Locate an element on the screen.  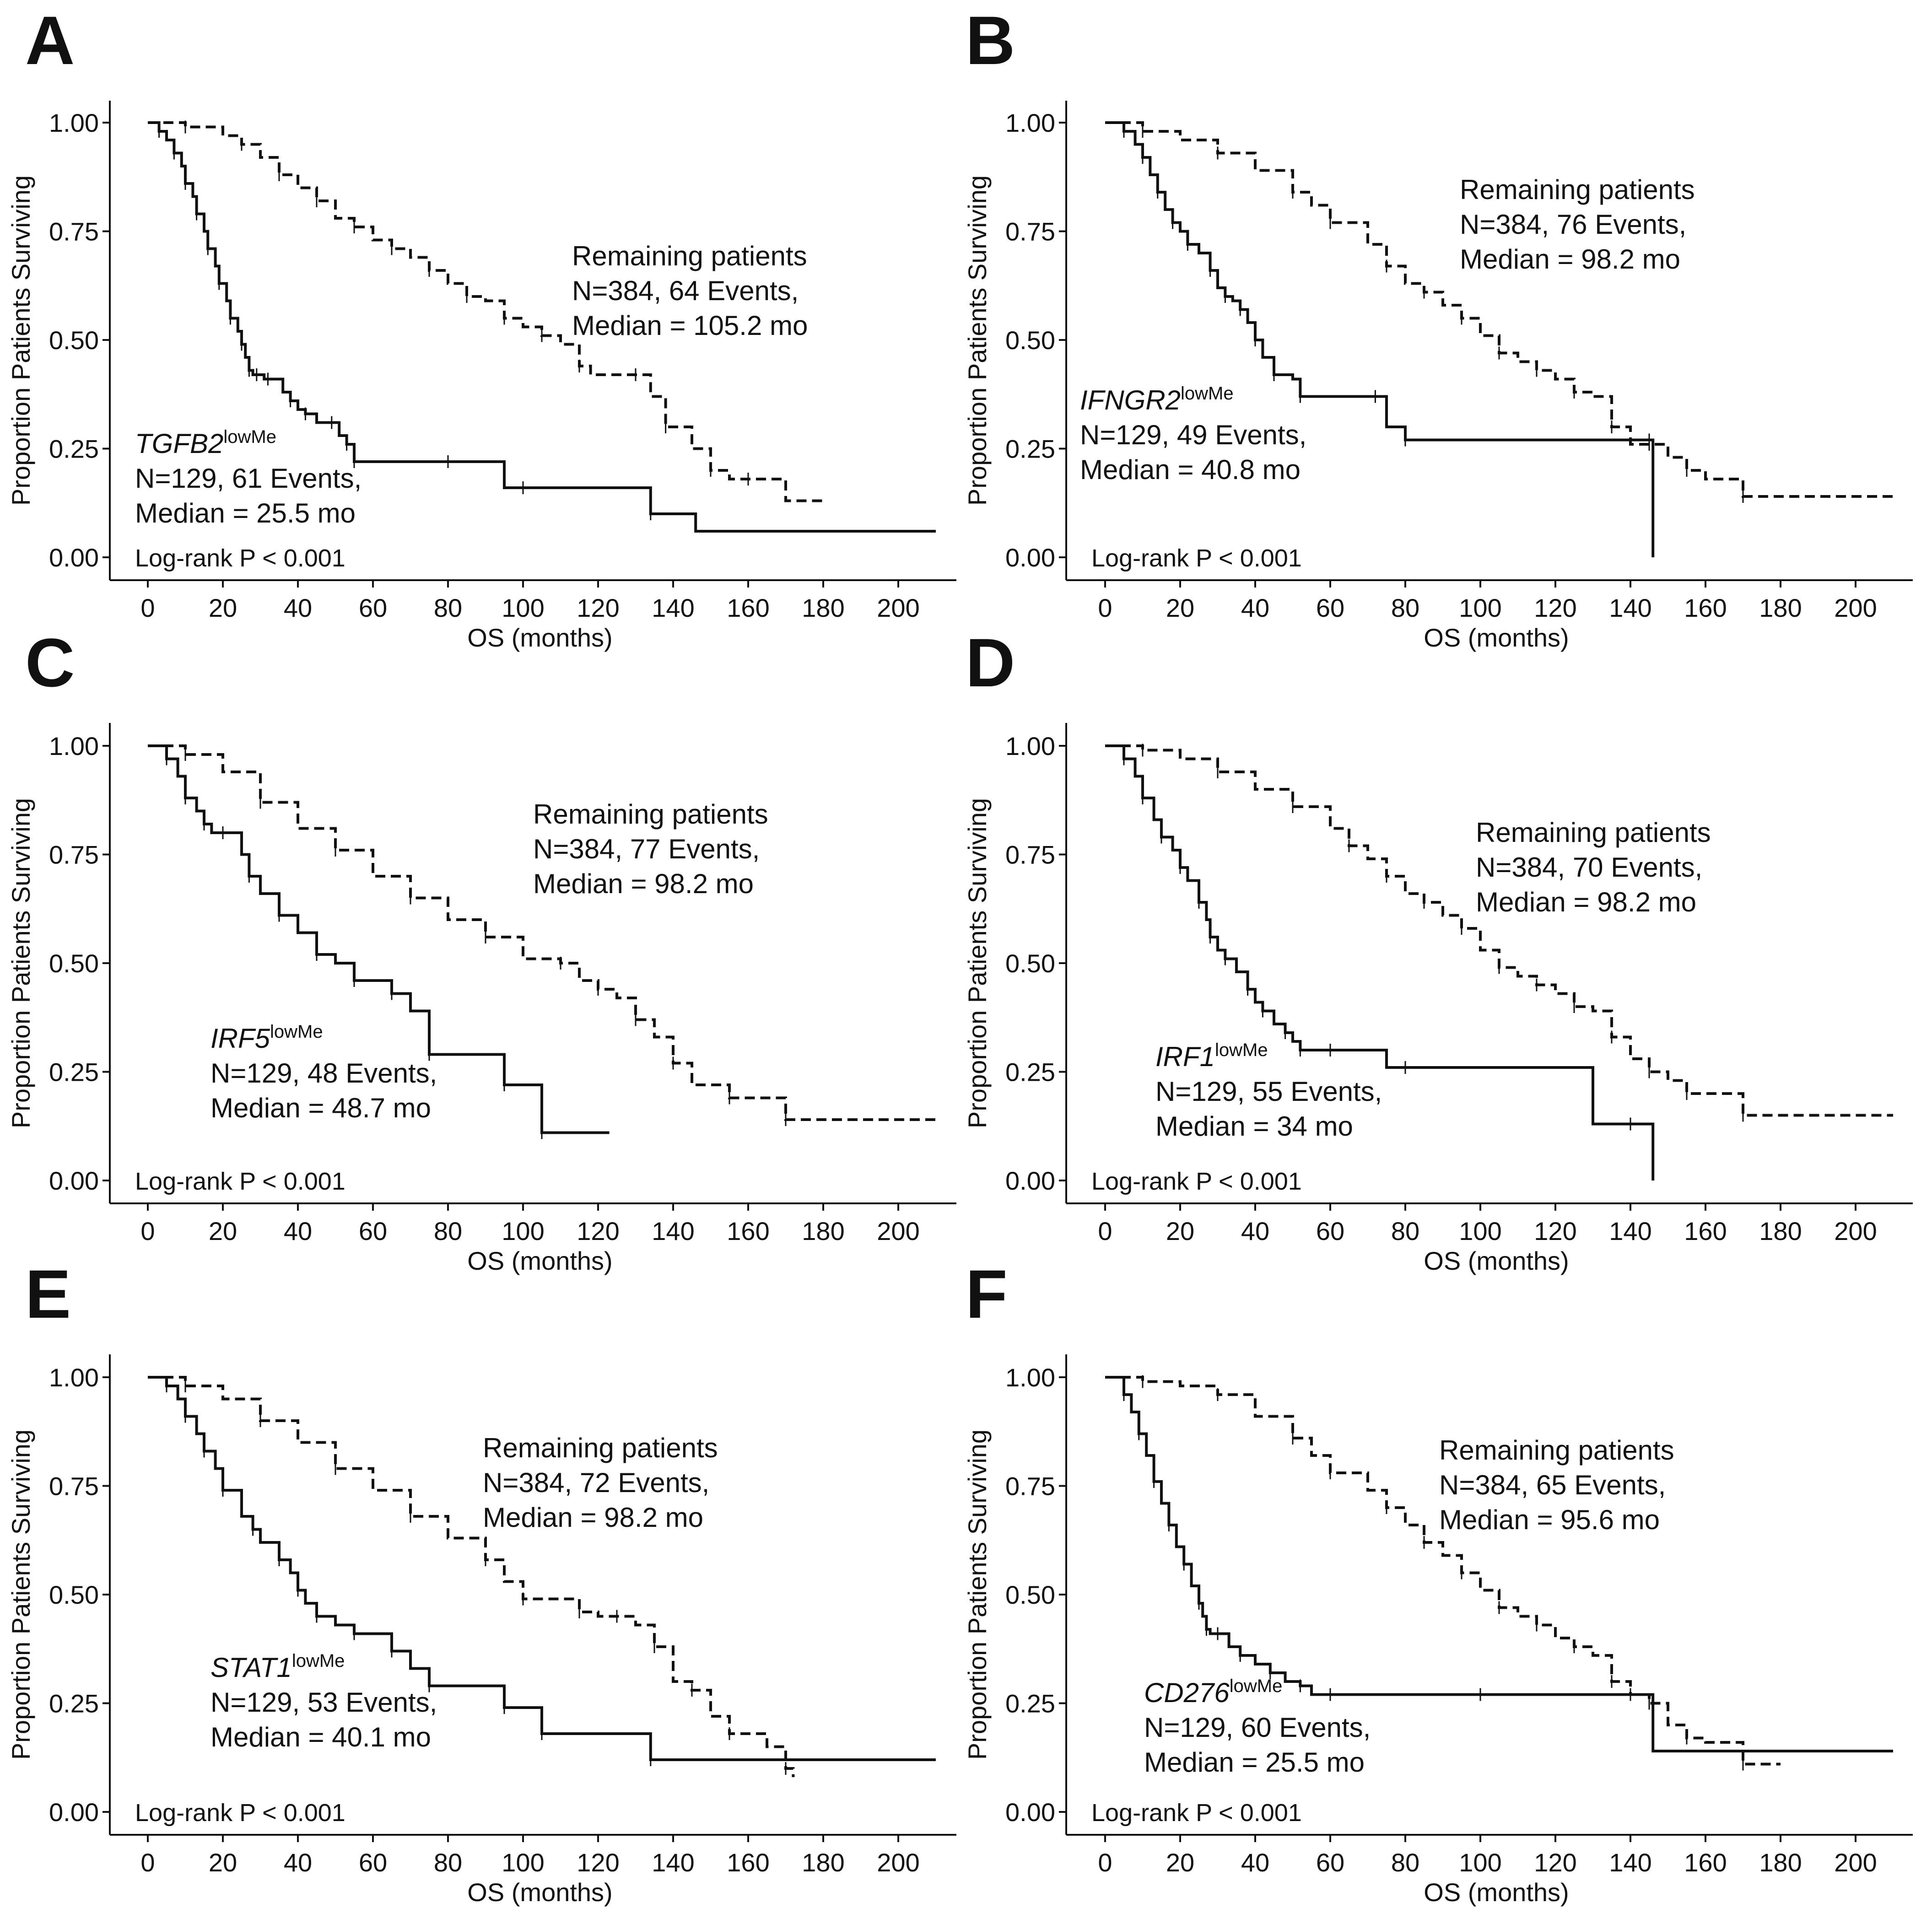
lowme-group-label: STAT1lowMe is located at coordinates (277, 1667).